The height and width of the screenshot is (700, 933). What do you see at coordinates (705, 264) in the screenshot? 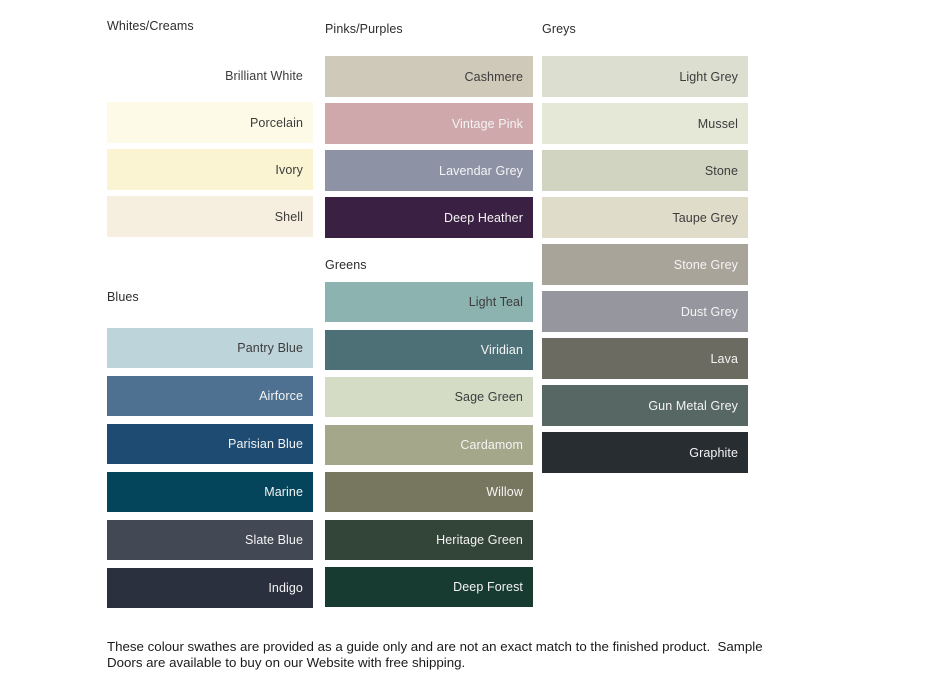
I see `swatch-label: Stone Grey` at bounding box center [705, 264].